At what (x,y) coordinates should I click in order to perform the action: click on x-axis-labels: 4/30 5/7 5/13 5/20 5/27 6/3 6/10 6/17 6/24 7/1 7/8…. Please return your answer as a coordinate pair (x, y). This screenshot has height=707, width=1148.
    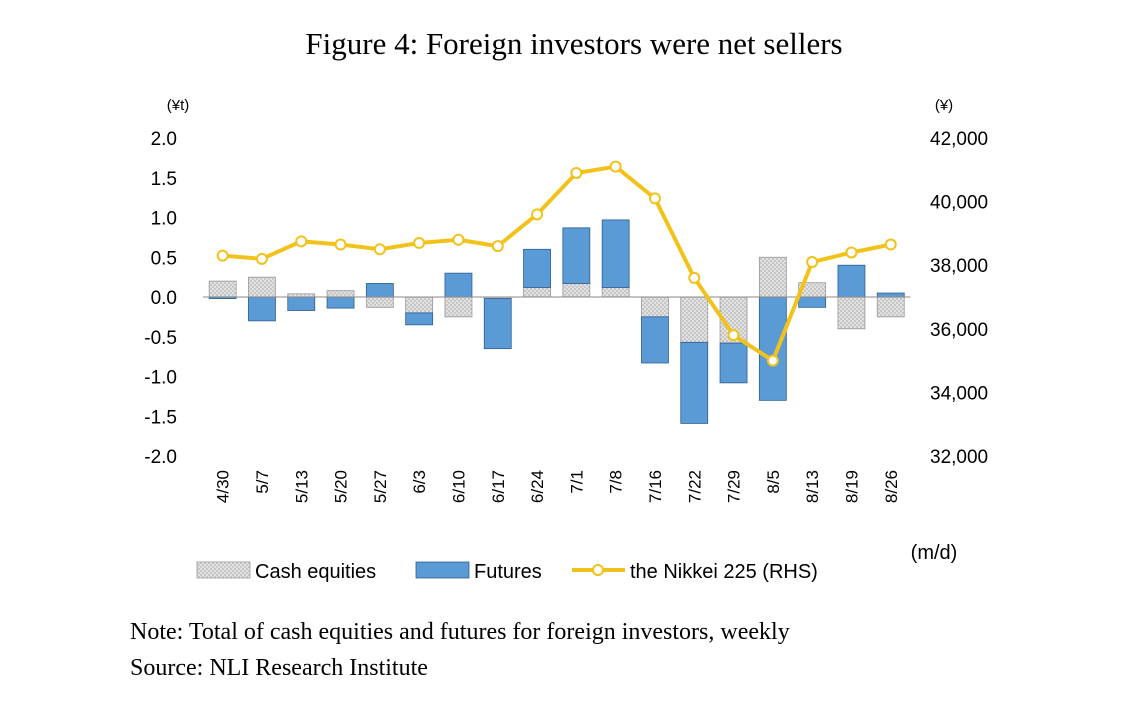
    Looking at the image, I should click on (557, 486).